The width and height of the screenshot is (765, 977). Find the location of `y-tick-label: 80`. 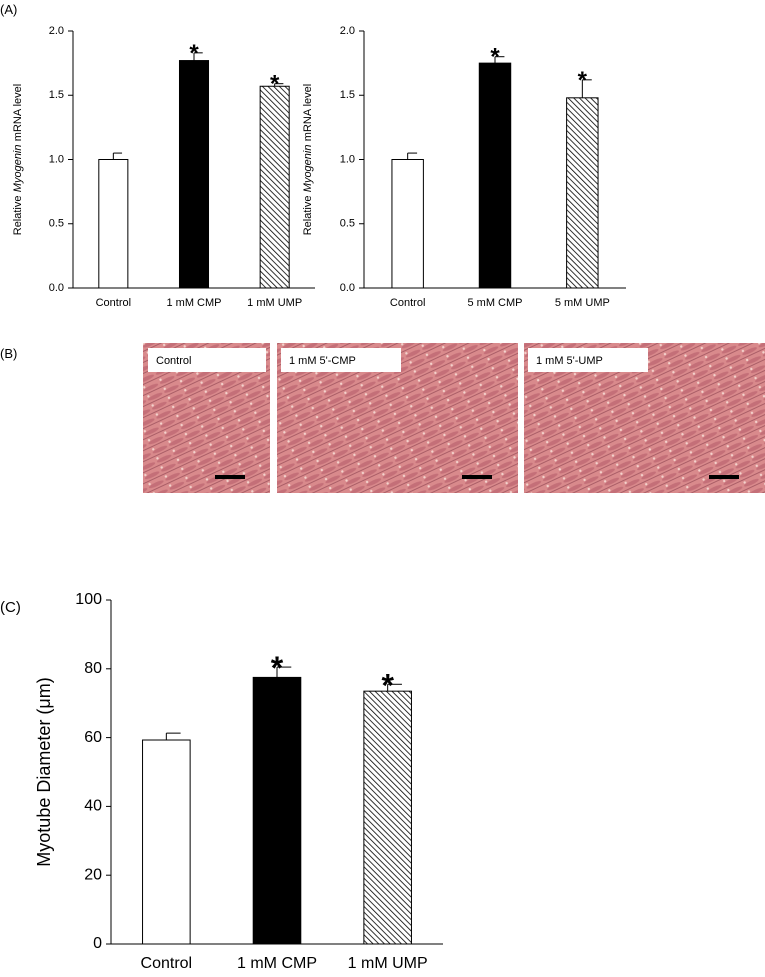

y-tick-label: 80 is located at coordinates (93, 668).